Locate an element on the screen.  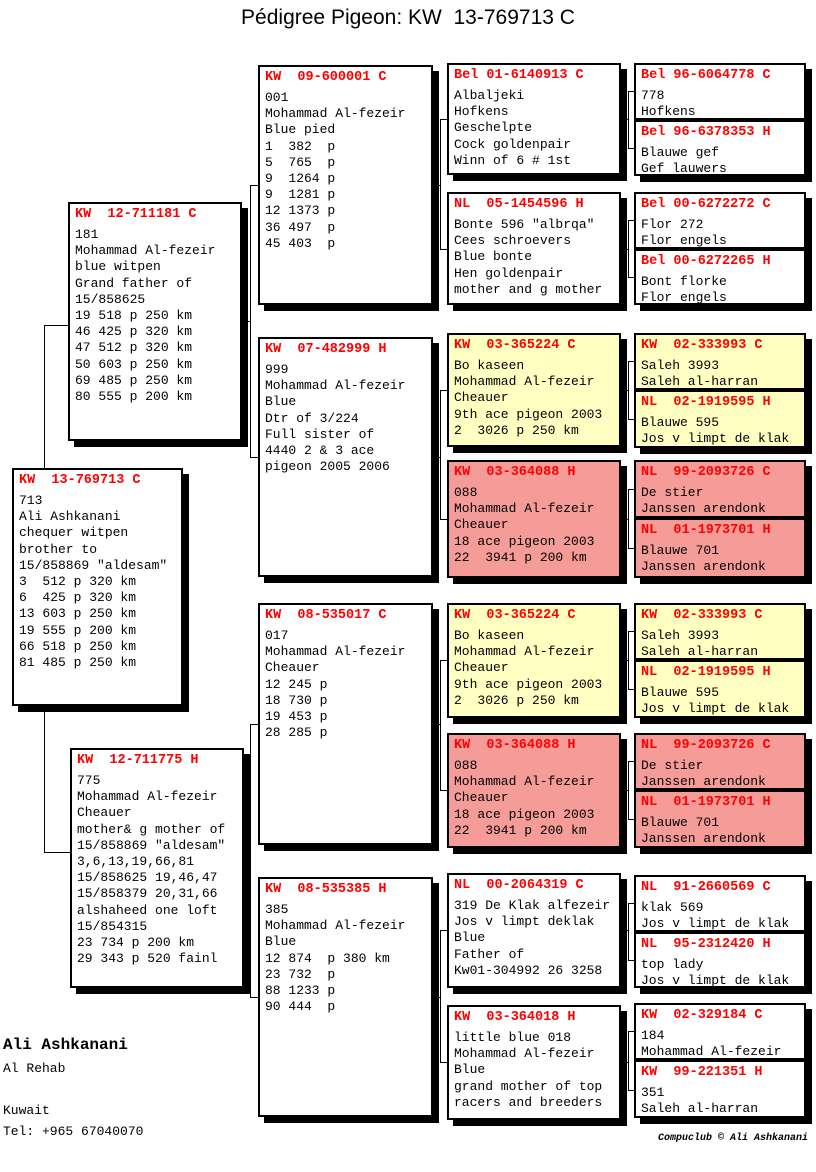
ring-number: KW 09-600001 C is located at coordinates (326, 77).